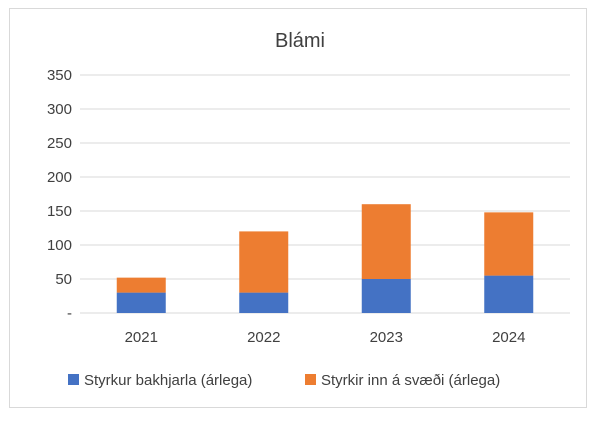 This screenshot has height=421, width=600. What do you see at coordinates (63, 279) in the screenshot?
I see `y-tick-label: 50` at bounding box center [63, 279].